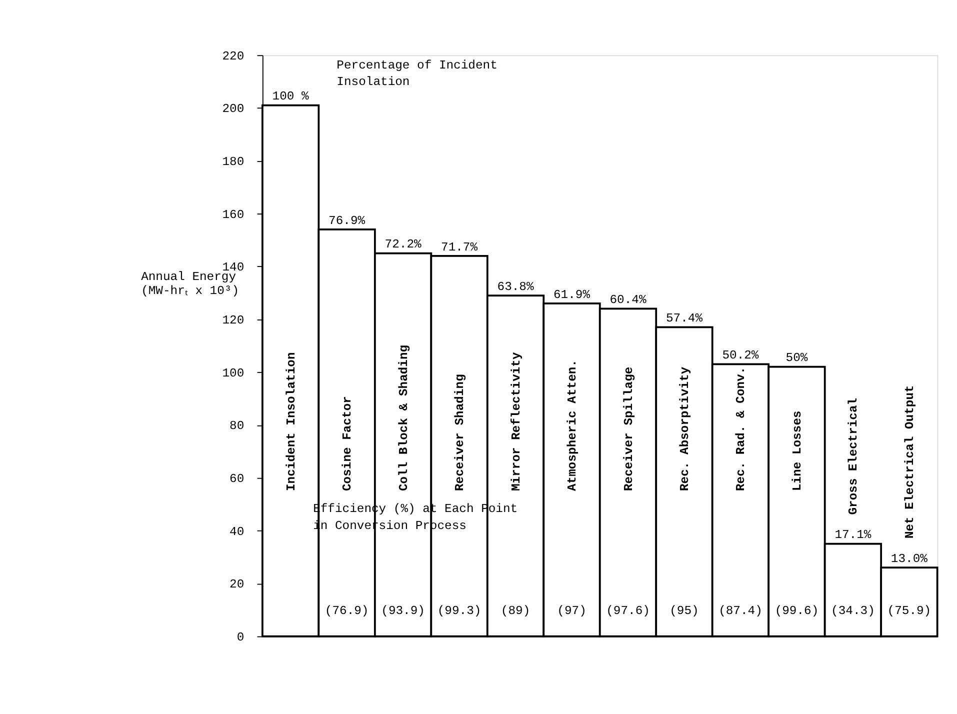  What do you see at coordinates (346, 611) in the screenshot?
I see `annotation: (76.9)` at bounding box center [346, 611].